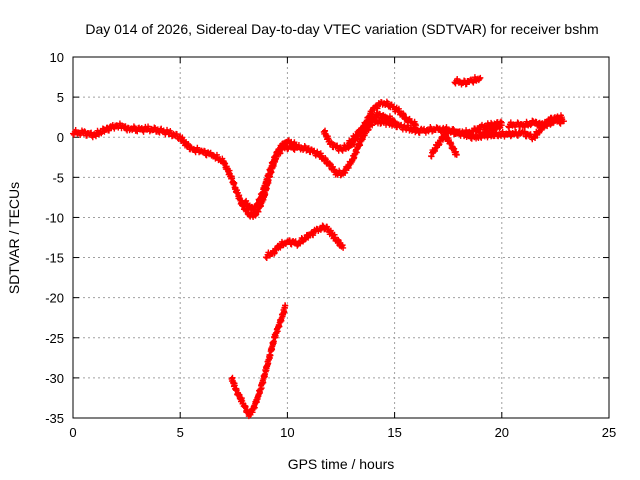  Describe the element at coordinates (467, 81) in the screenshot. I see `series-high-cluster` at that location.